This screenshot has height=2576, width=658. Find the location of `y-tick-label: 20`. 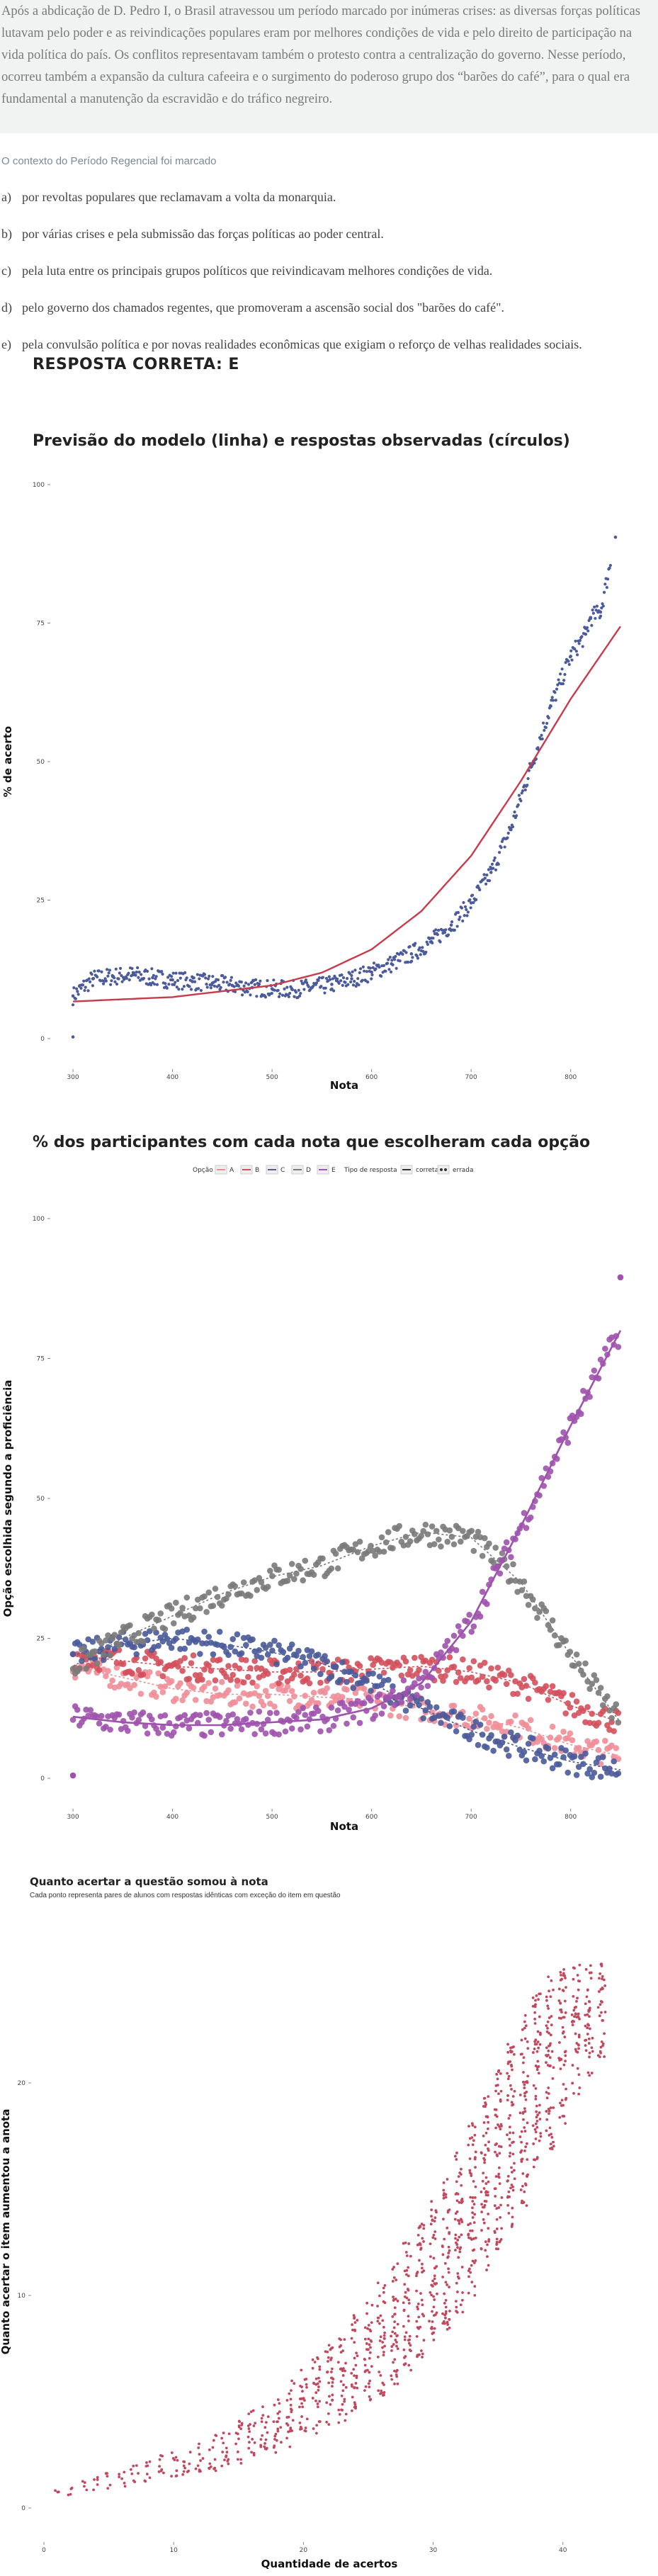

y-tick-label: 20 is located at coordinates (22, 2083).